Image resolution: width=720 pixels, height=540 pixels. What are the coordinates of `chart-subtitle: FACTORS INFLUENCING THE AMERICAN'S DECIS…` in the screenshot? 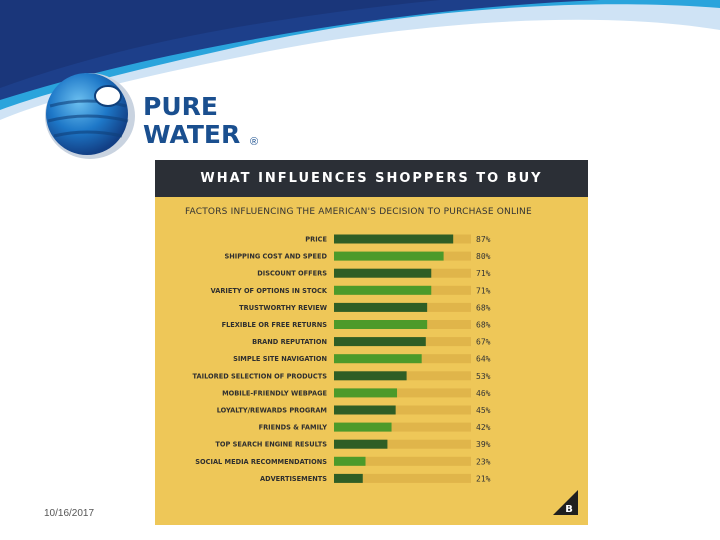 It's located at (358, 212).